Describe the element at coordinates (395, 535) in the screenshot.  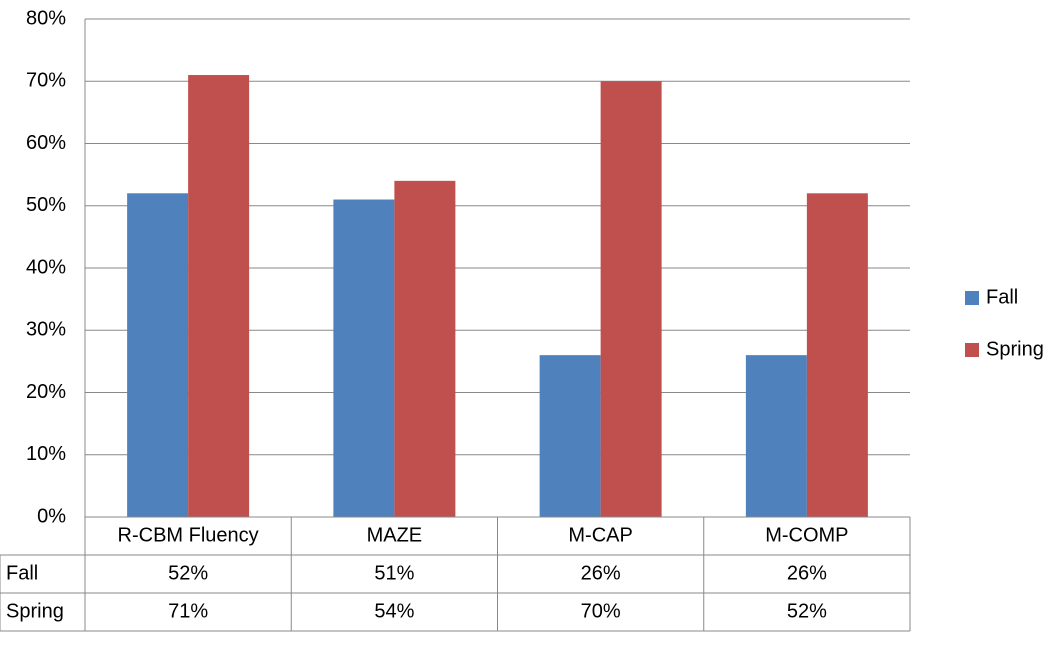
I see `x-tick-label: MAZE` at that location.